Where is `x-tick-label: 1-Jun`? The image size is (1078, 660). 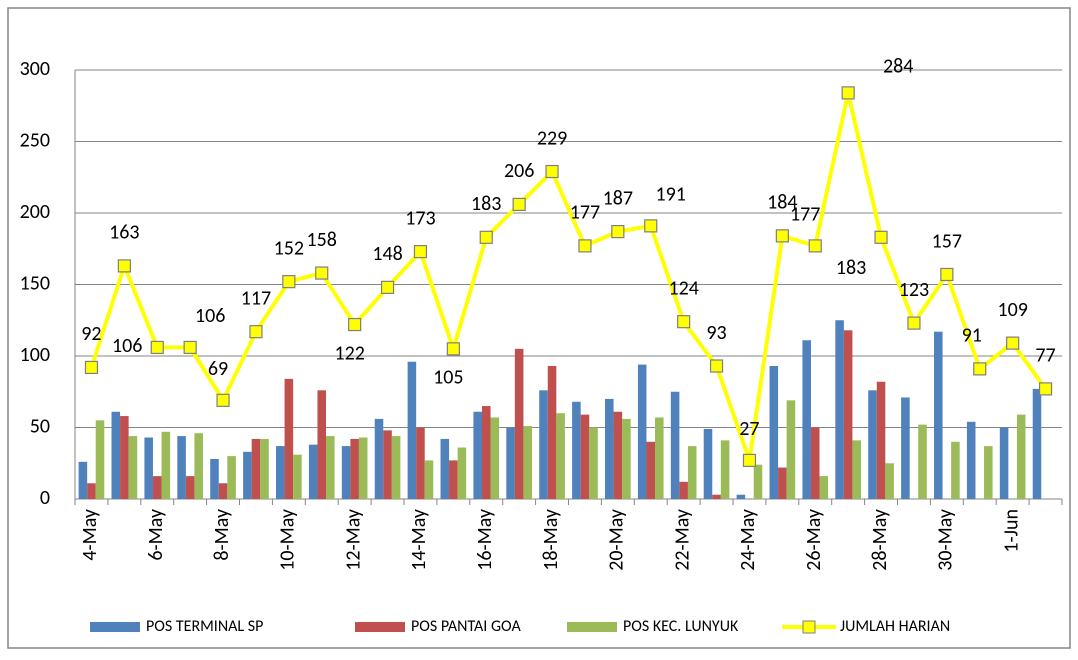
x-tick-label: 1-Jun is located at coordinates (1011, 531).